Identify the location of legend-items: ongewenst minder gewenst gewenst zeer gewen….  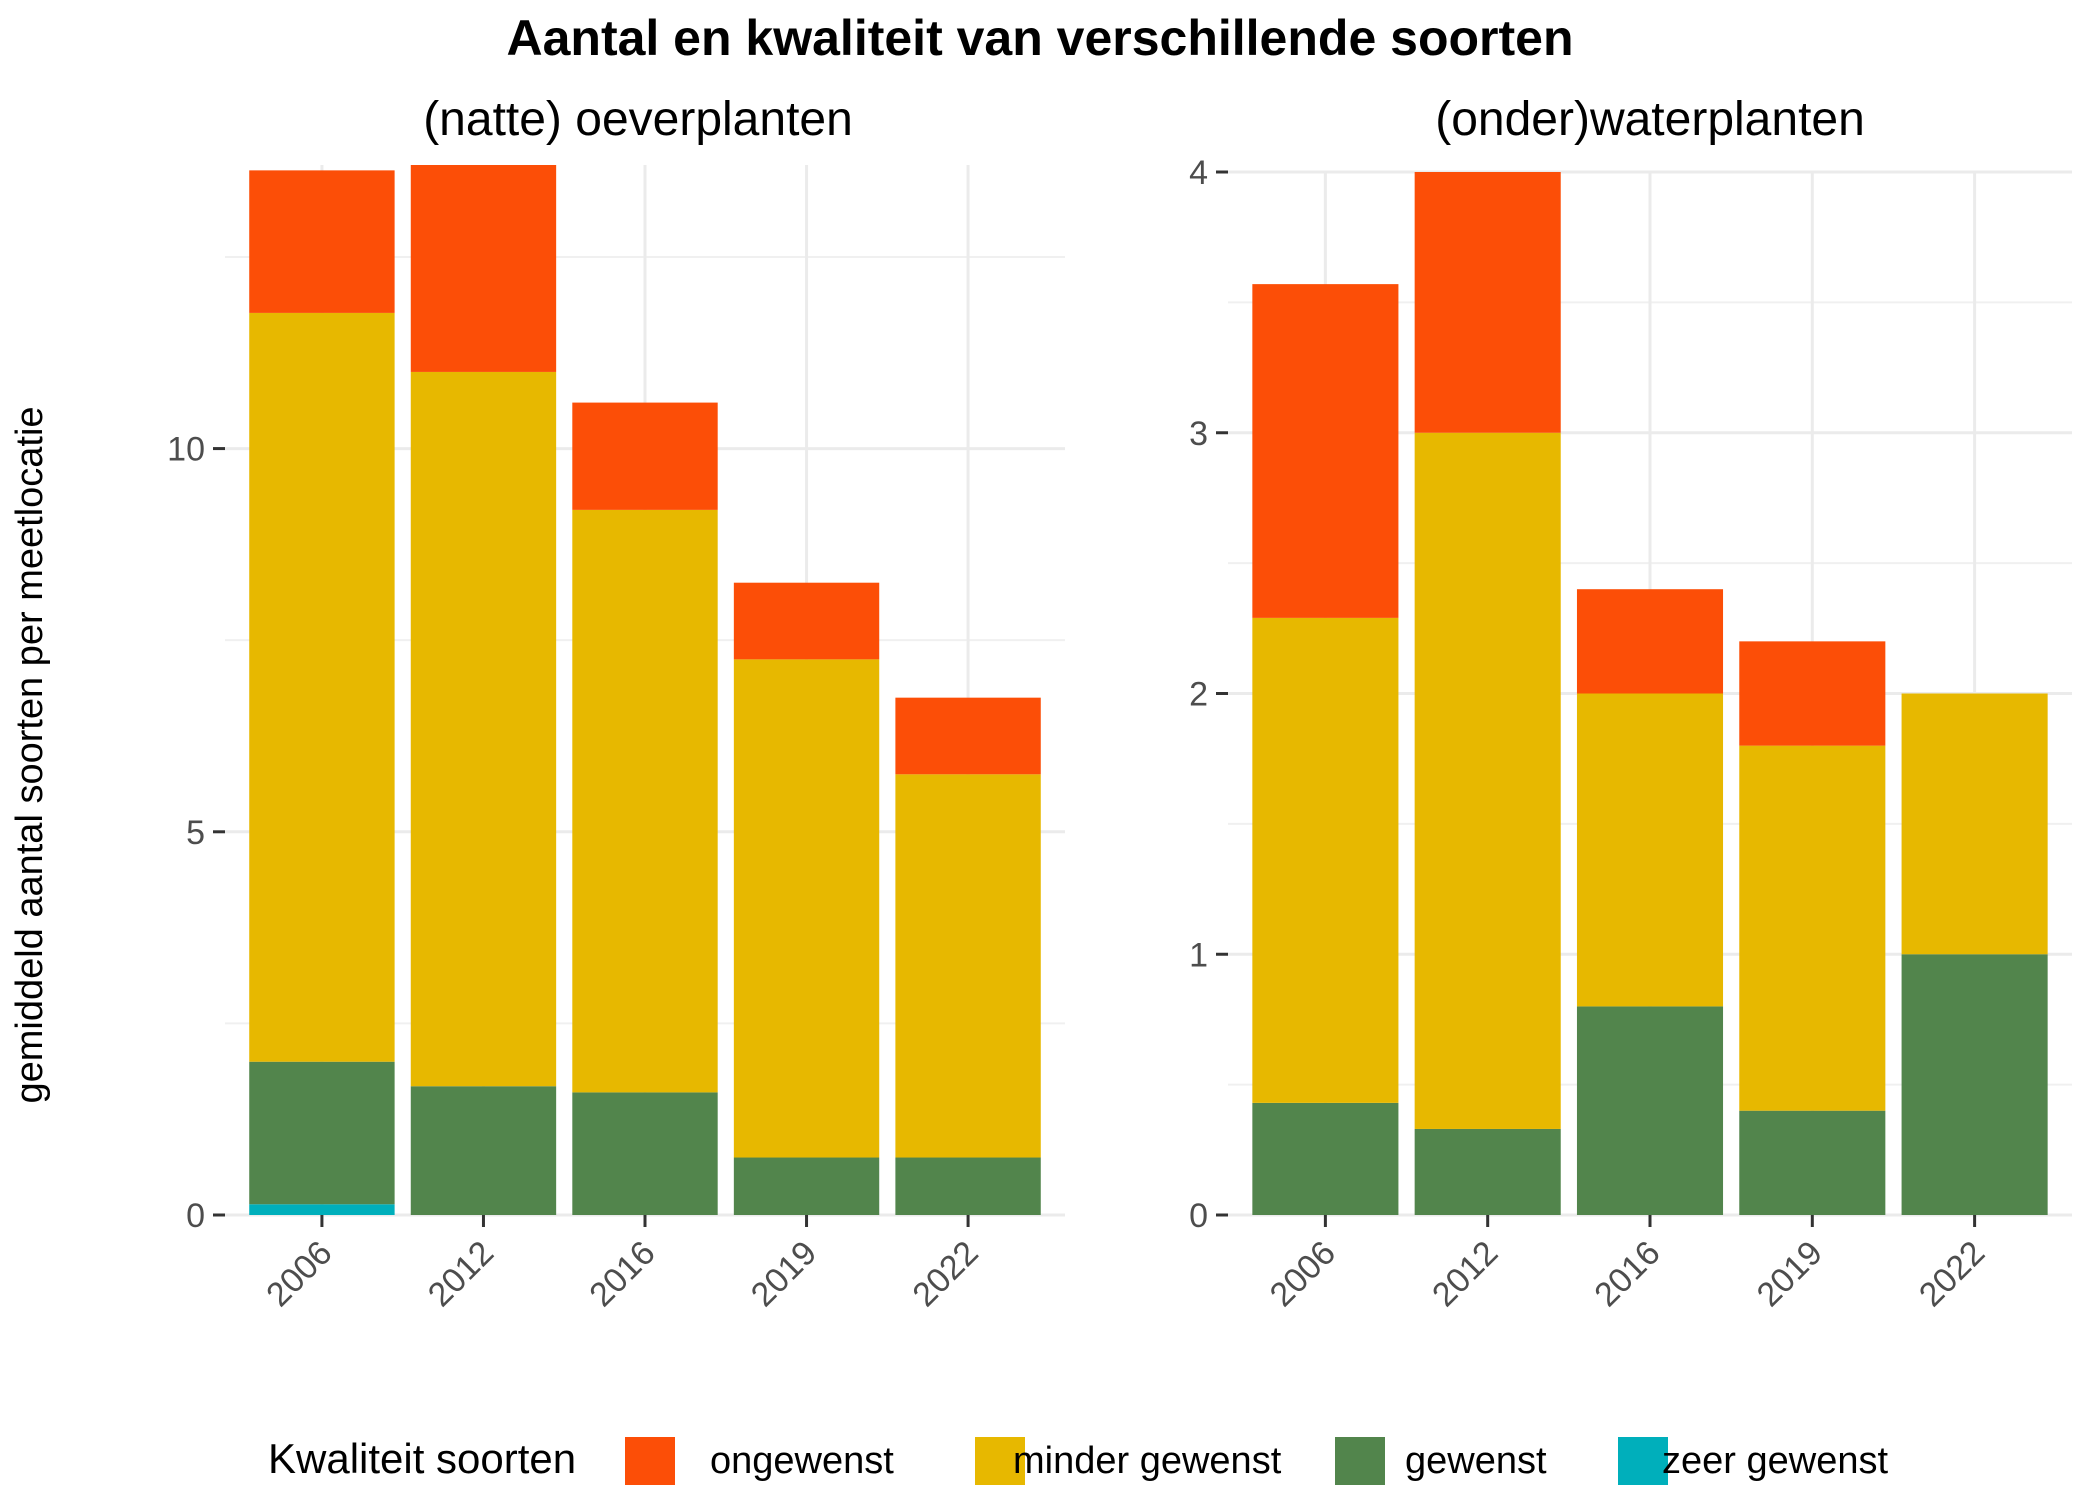
(1256, 1461).